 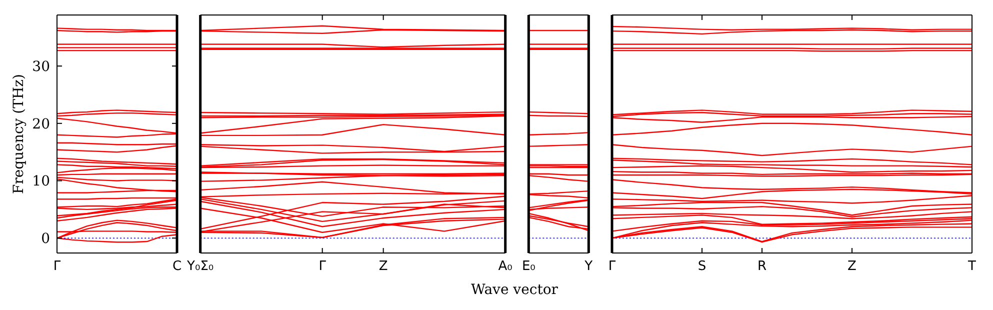 What do you see at coordinates (41, 124) in the screenshot?
I see `y-tick-label: 20` at bounding box center [41, 124].